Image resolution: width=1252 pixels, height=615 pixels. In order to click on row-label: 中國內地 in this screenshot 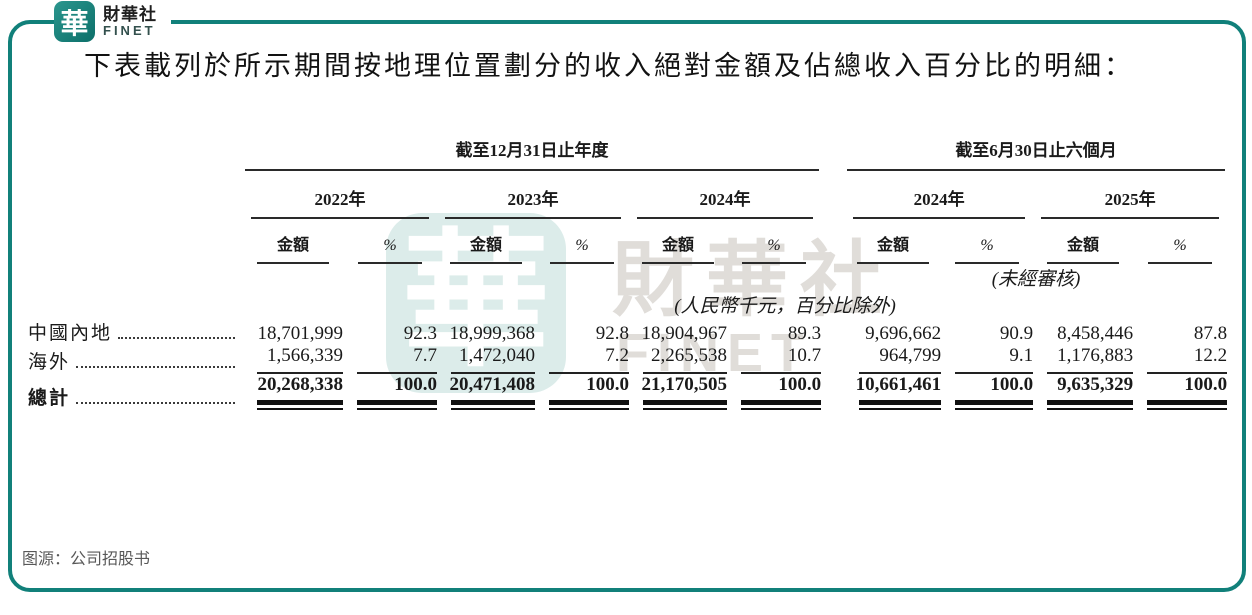, I will do `click(70, 333)`.